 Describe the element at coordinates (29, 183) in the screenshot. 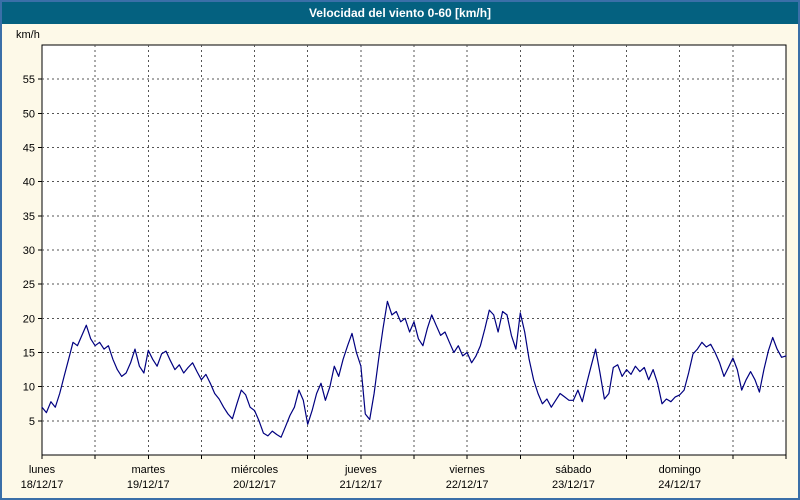

I see `svg-text: 40` at that location.